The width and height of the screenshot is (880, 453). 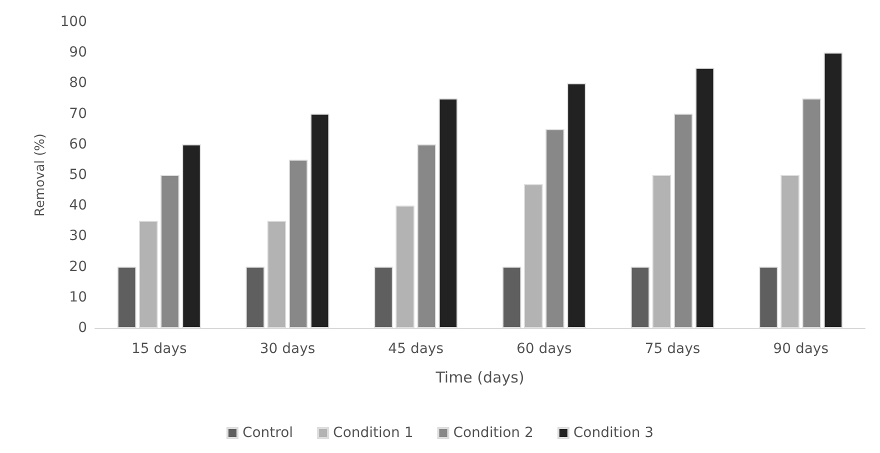 What do you see at coordinates (613, 433) in the screenshot?
I see `legend-label: Condition 3` at bounding box center [613, 433].